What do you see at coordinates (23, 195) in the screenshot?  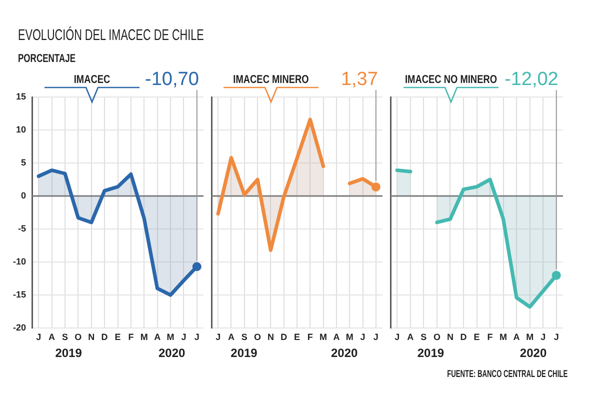 I see `y-tick-label: 0` at bounding box center [23, 195].